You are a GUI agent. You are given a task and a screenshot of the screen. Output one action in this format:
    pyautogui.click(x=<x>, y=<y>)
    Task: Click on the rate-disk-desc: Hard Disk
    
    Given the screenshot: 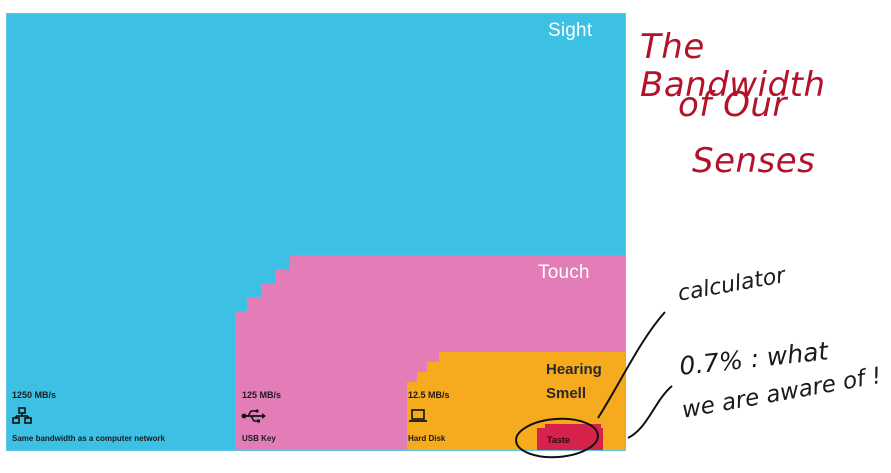 What is the action you would take?
    pyautogui.click(x=427, y=438)
    